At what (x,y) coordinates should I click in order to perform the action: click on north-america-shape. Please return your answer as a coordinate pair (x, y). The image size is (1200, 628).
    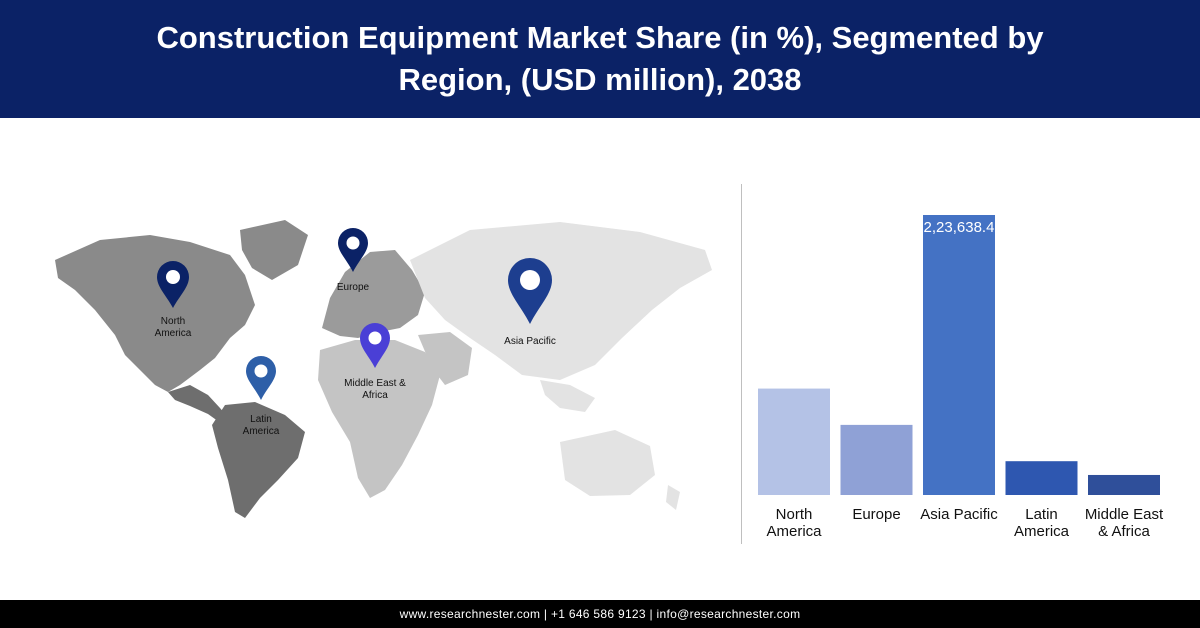
    Looking at the image, I should click on (155, 313).